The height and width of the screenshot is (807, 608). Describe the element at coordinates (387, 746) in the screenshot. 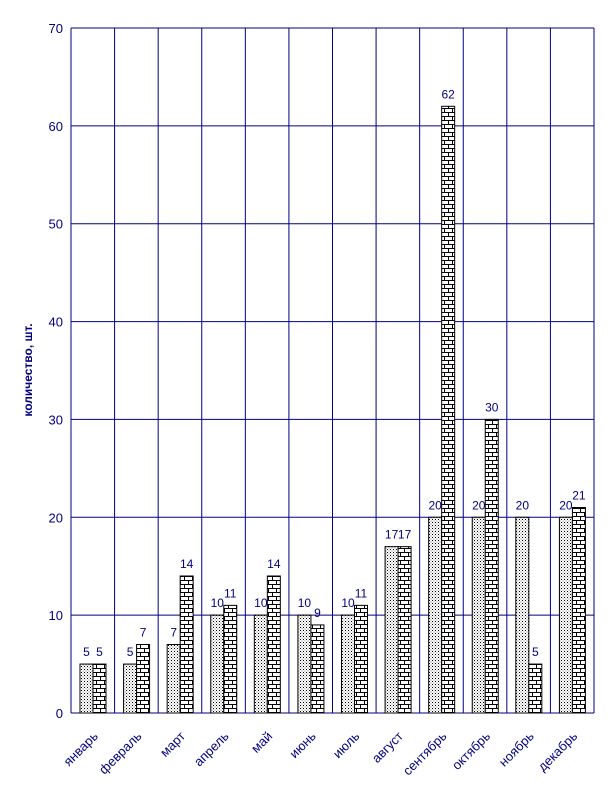

I see `x-tick-label: август` at that location.